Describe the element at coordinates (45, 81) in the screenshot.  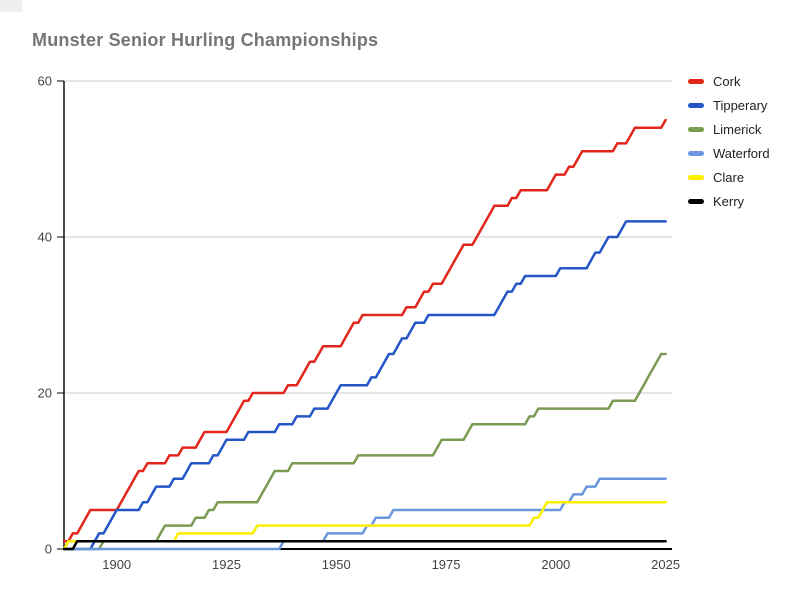
I see `y-tick-label: 60` at that location.